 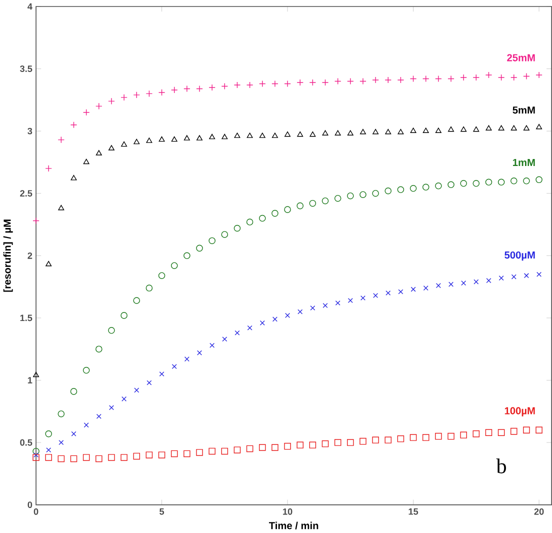 What do you see at coordinates (162, 511) in the screenshot?
I see `x-tick-label: 5` at bounding box center [162, 511].